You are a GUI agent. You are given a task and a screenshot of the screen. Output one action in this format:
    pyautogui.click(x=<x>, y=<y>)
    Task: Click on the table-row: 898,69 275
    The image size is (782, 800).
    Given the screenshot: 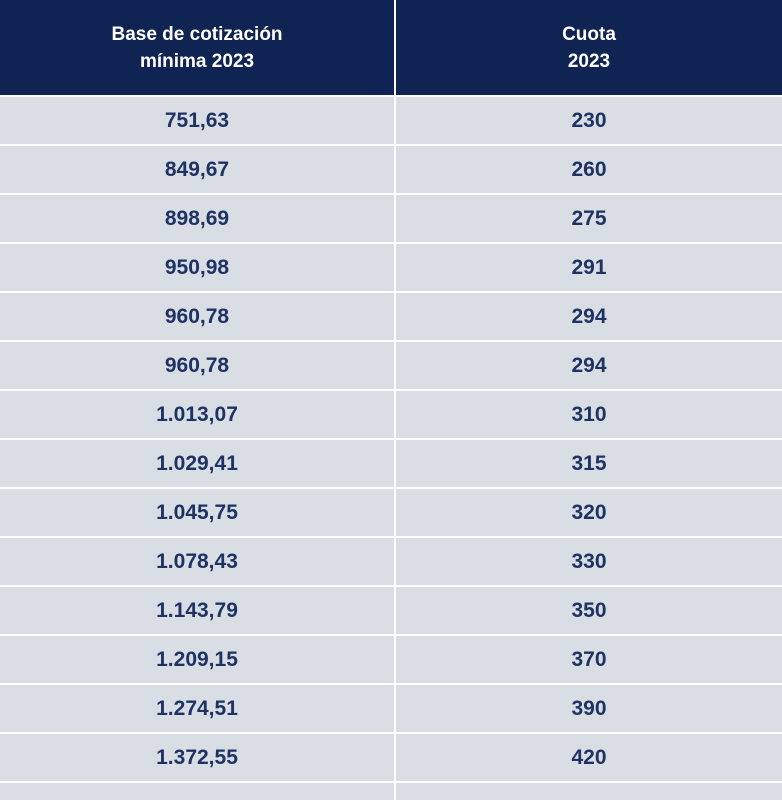 What is the action you would take?
    pyautogui.click(x=391, y=218)
    